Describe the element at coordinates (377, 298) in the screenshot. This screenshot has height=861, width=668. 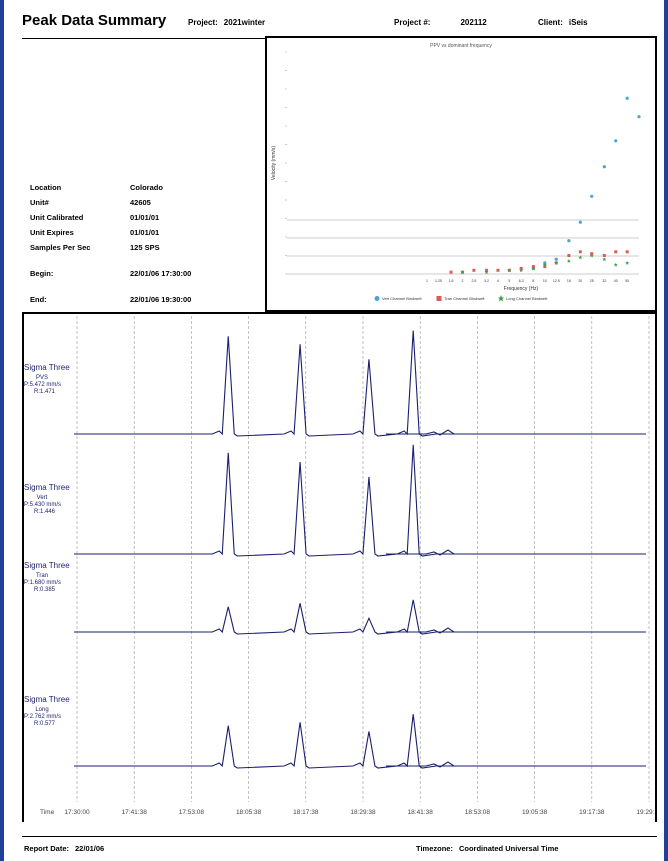
I see `legend-marker-vert` at that location.